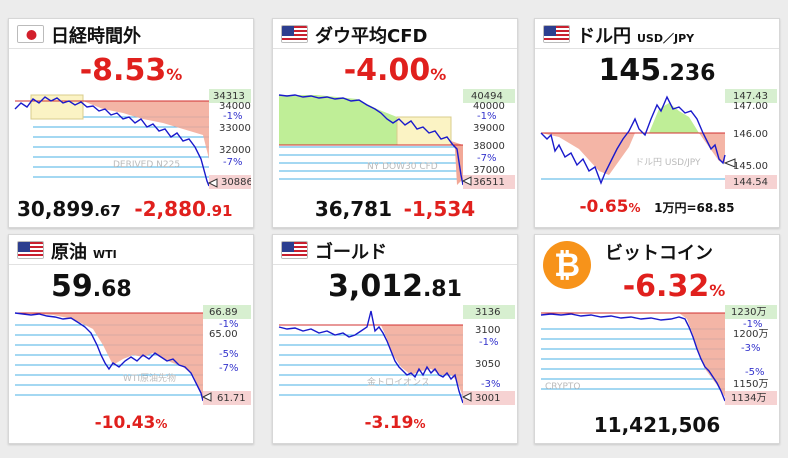 Image resolution: width=788 pixels, height=458 pixels. Describe the element at coordinates (395, 250) in the screenshot. I see `card-header: ゴールド` at that location.